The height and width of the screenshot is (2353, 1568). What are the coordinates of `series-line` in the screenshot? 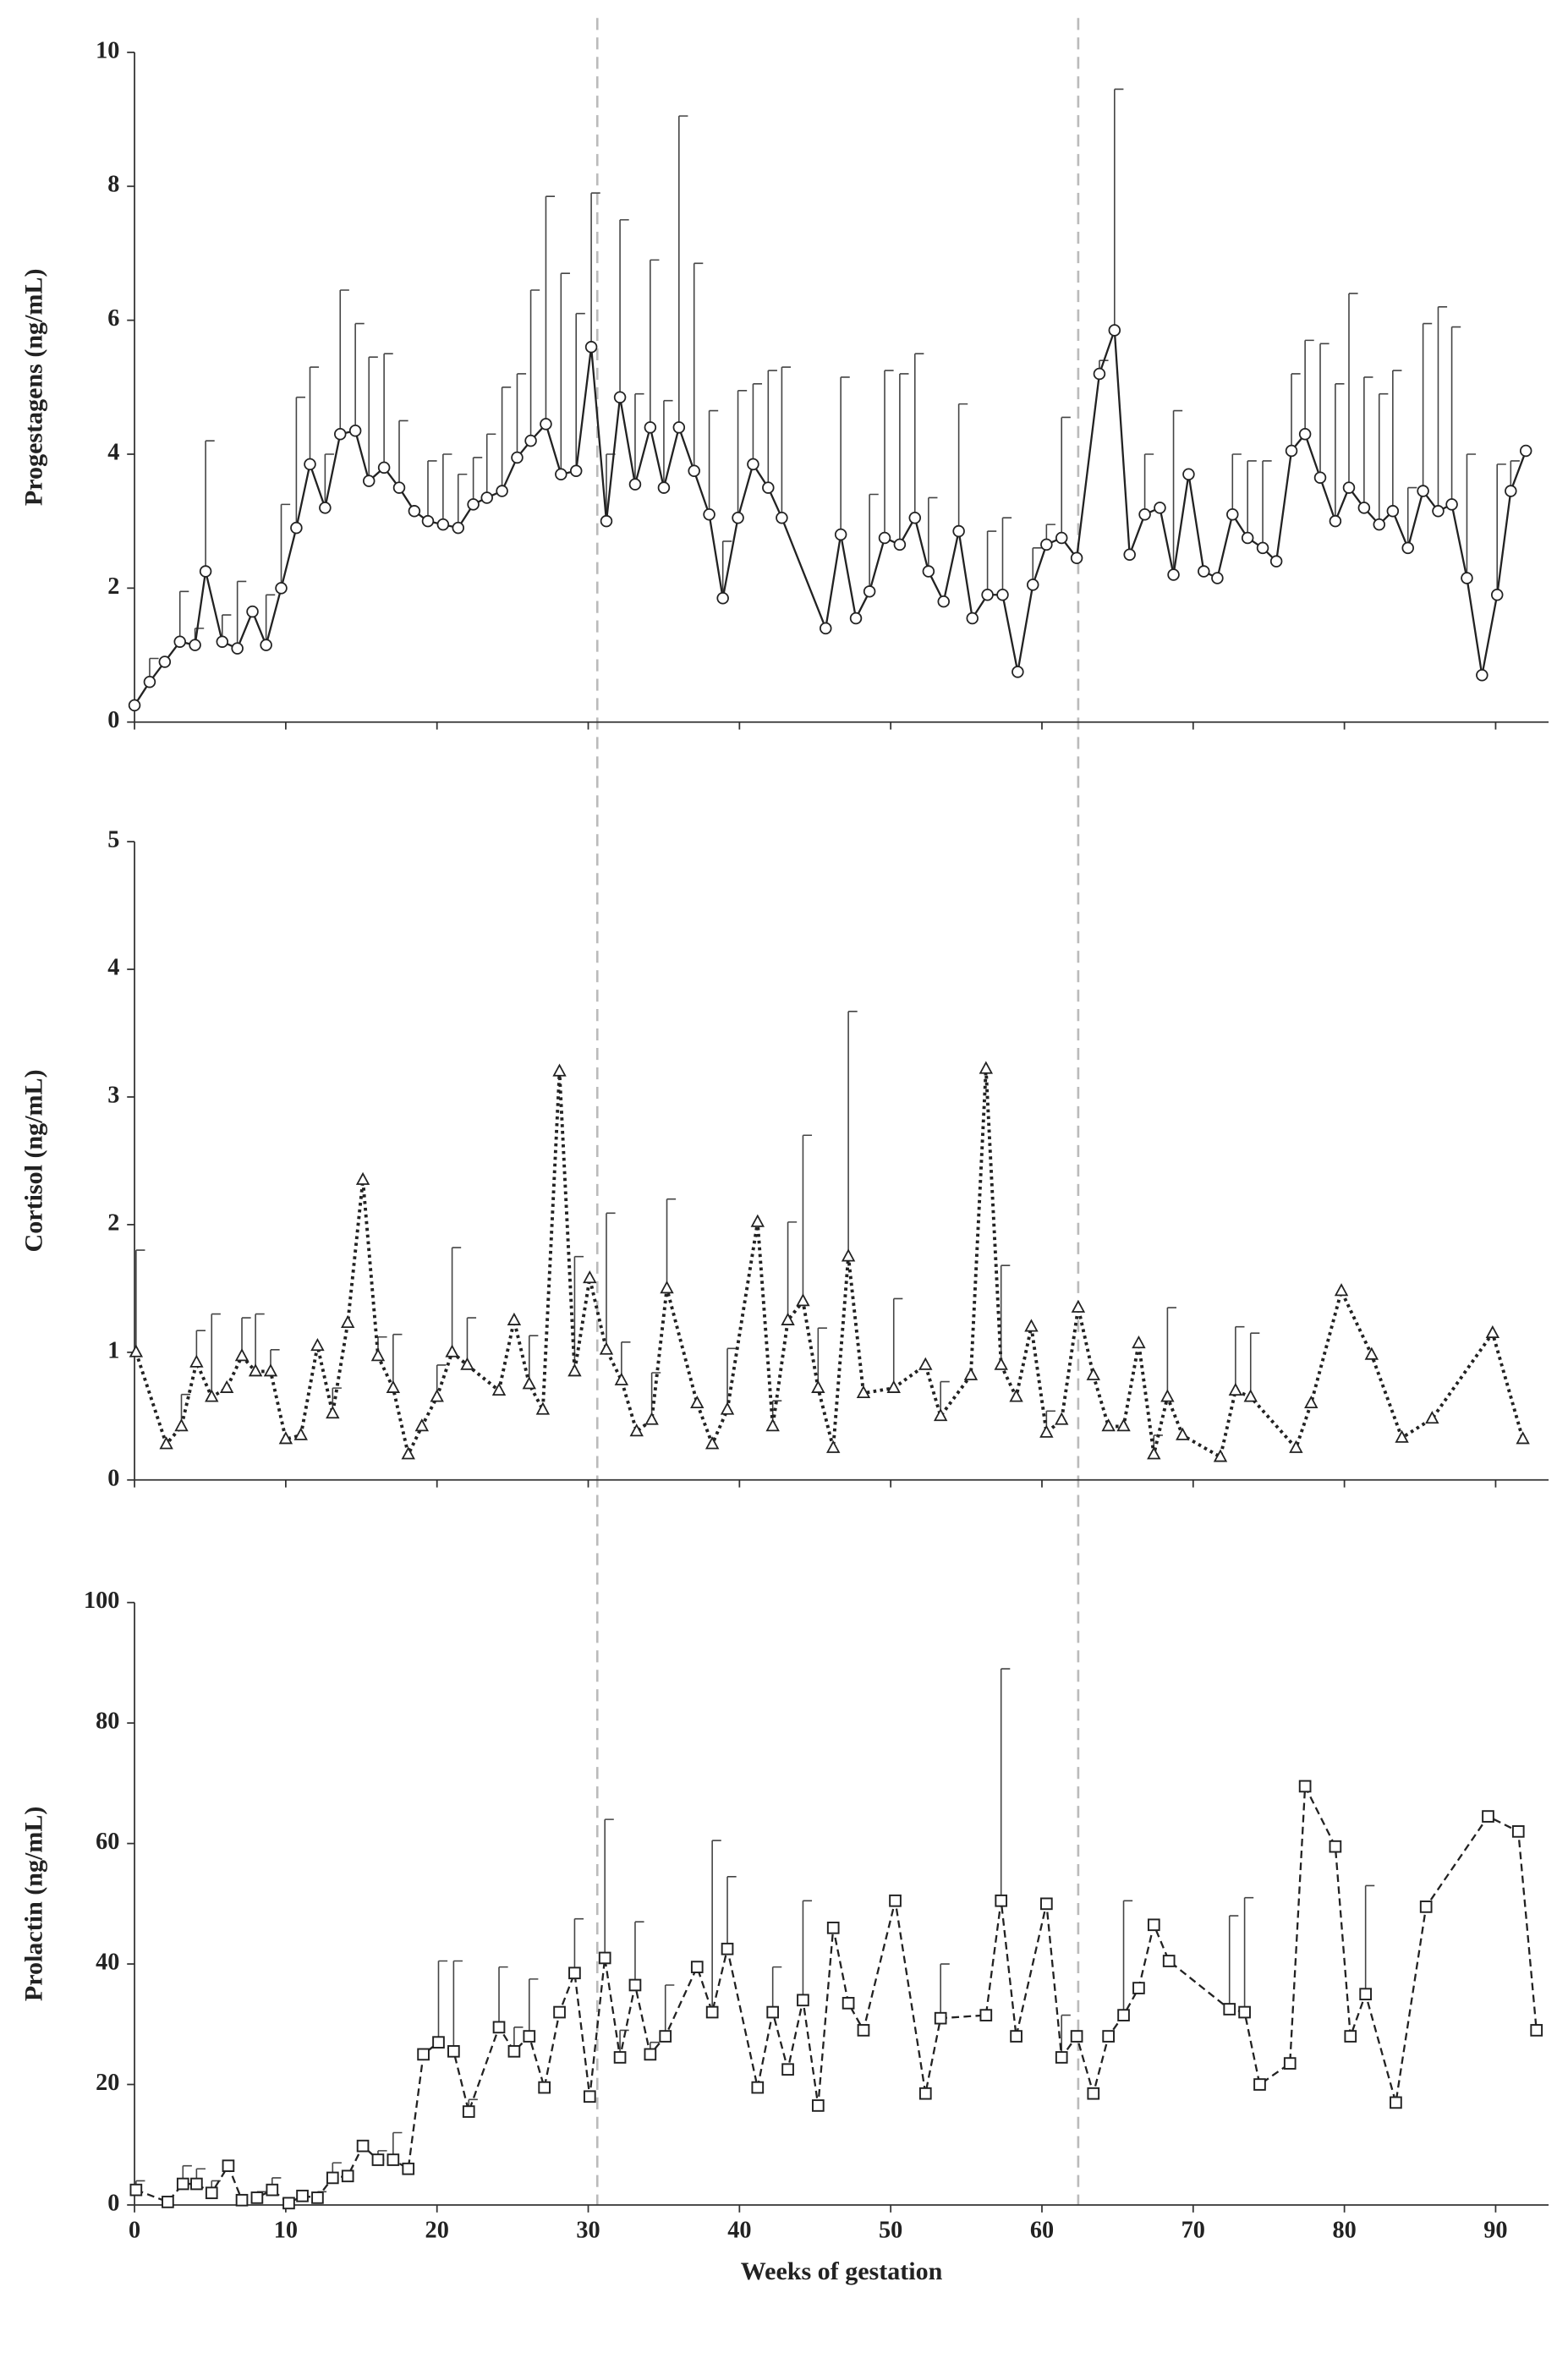 It's located at (830, 518).